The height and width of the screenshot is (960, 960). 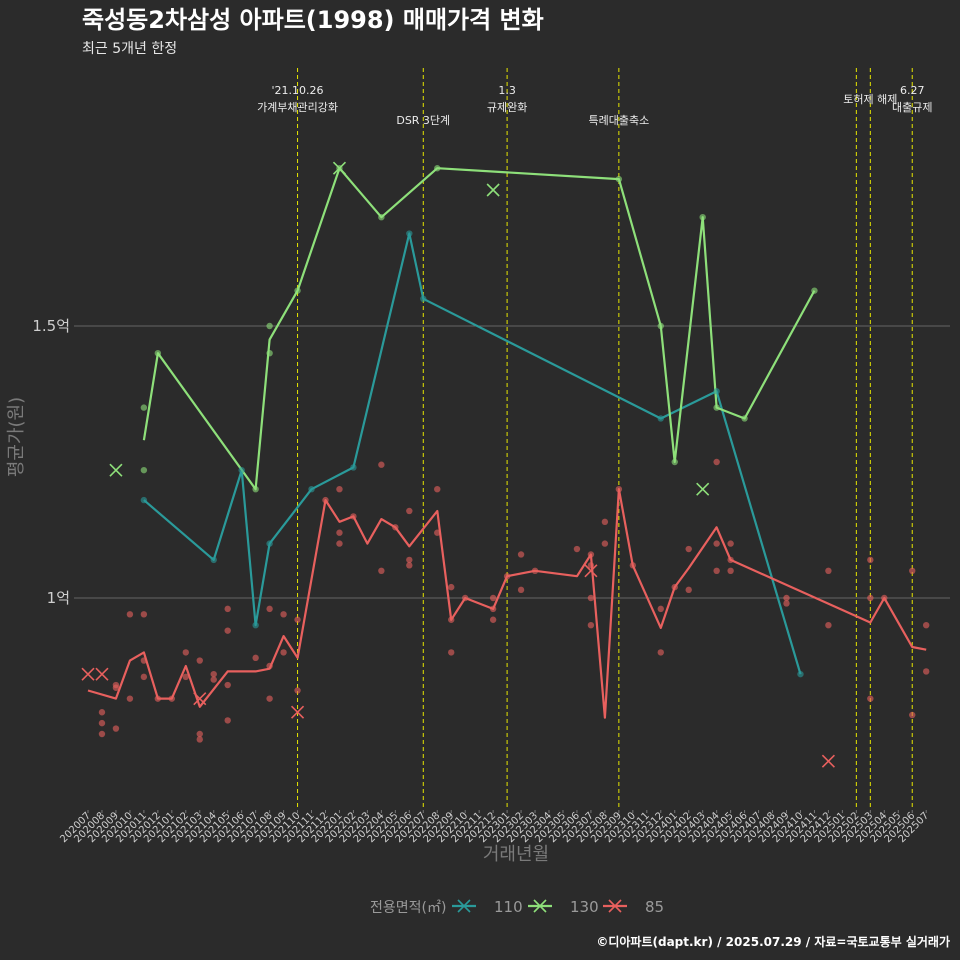 I want to click on event-label: 6.27, so click(x=912, y=90).